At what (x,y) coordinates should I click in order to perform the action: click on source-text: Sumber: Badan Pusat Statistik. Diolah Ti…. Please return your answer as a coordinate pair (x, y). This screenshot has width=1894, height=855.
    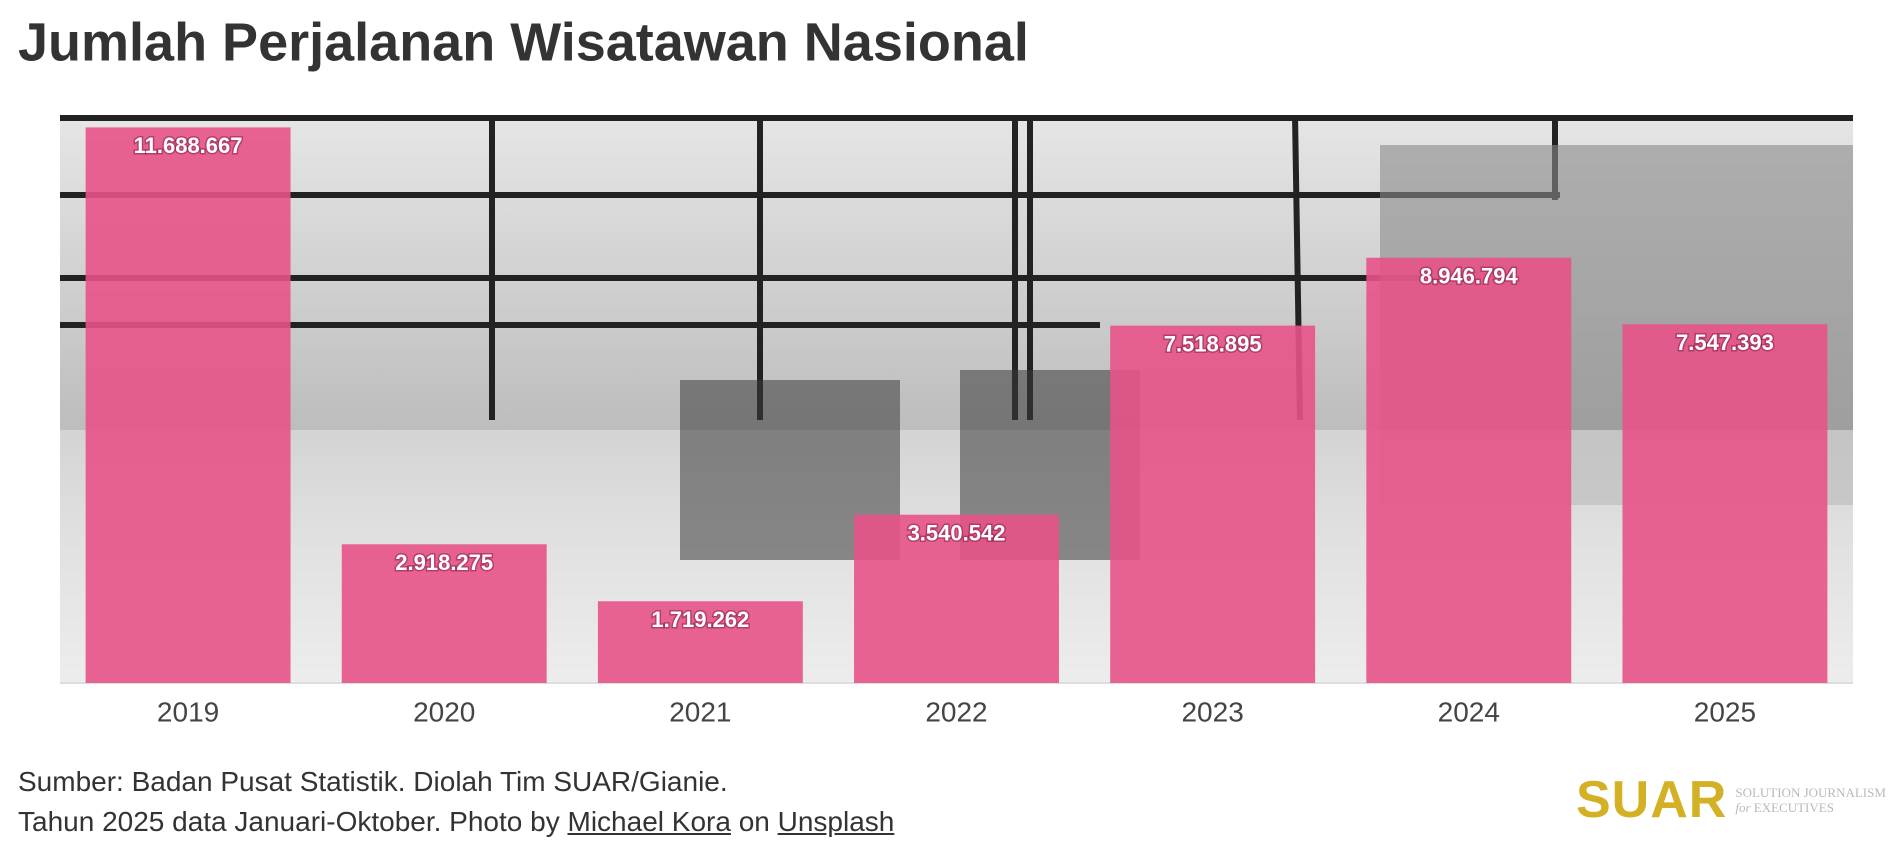
    Looking at the image, I should click on (373, 781).